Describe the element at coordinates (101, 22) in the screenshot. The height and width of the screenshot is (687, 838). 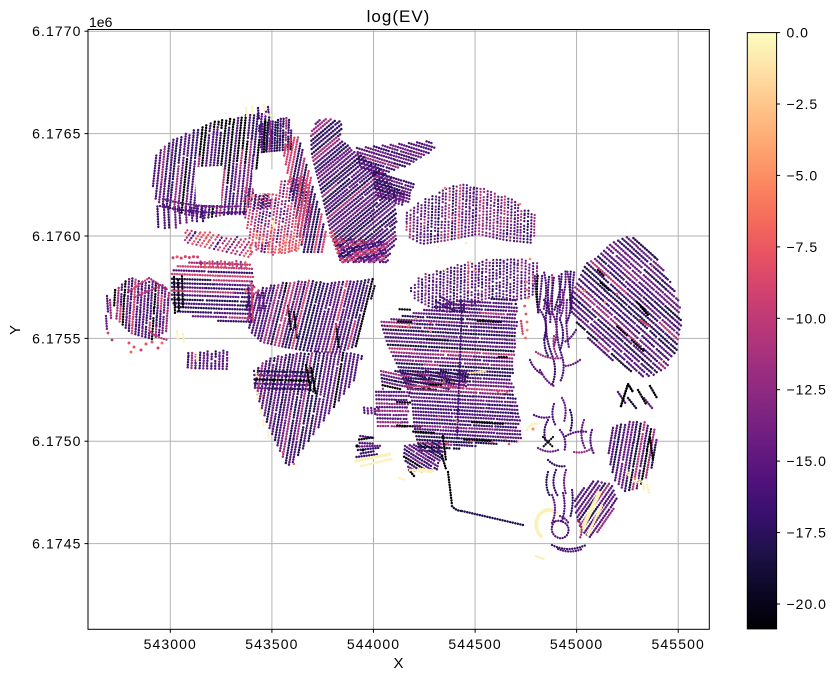
I see `svg-text: 1e6` at that location.